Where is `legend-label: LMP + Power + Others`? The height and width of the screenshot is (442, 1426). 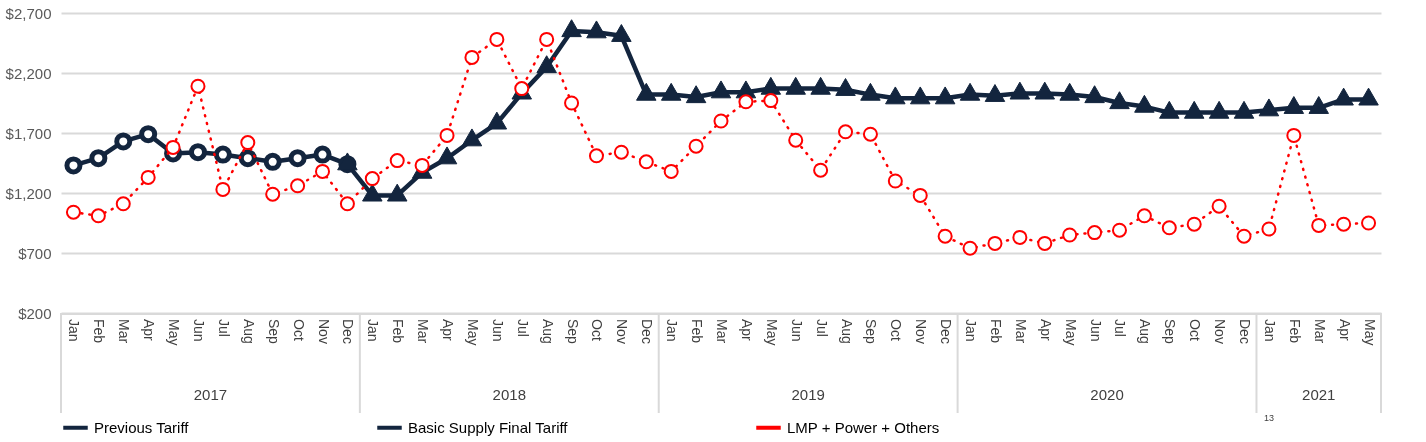 legend-label: LMP + Power + Others is located at coordinates (863, 427).